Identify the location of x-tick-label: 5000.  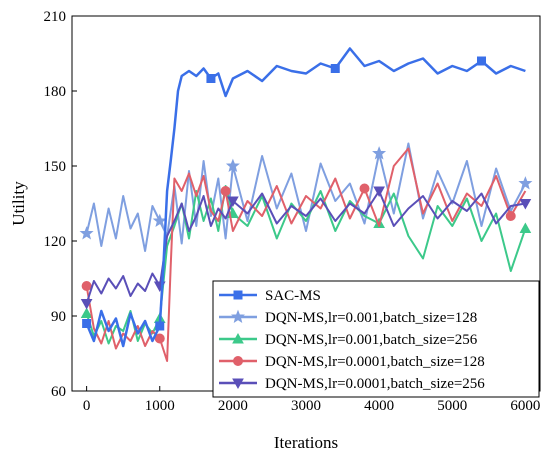
(452, 406).